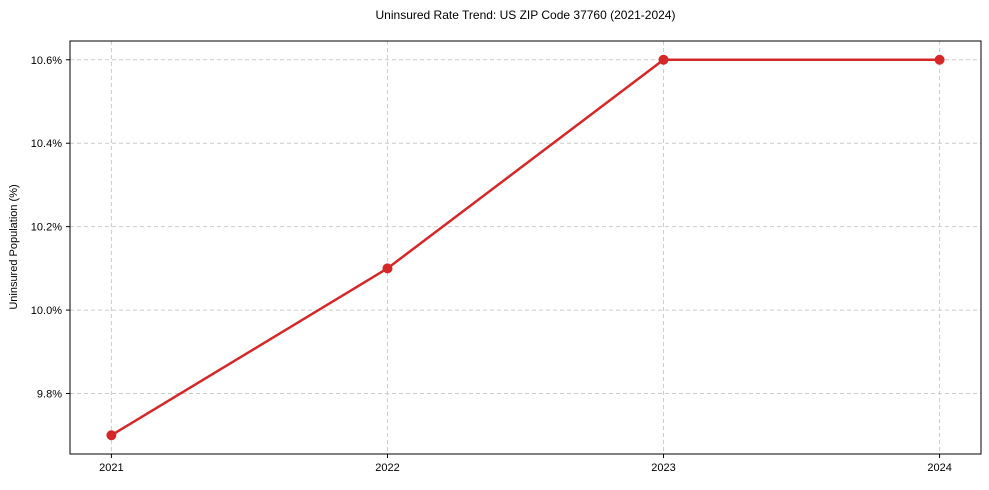 Image resolution: width=989 pixels, height=490 pixels. What do you see at coordinates (14, 247) in the screenshot?
I see `y-axis-label: Uninsured Population (%)` at bounding box center [14, 247].